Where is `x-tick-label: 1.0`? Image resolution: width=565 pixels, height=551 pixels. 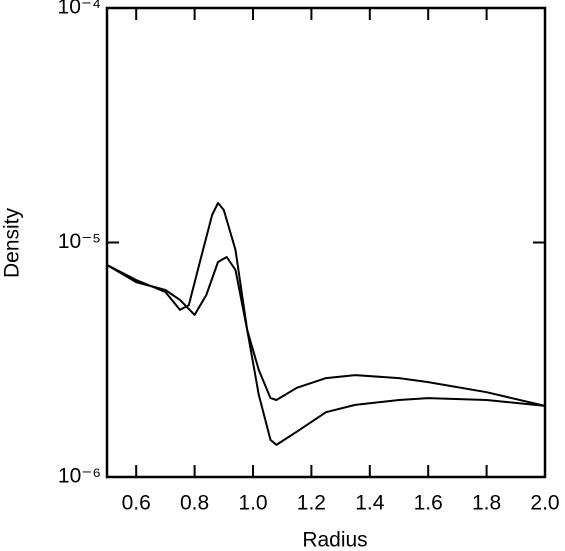
x-tick-label: 1.0 is located at coordinates (252, 503).